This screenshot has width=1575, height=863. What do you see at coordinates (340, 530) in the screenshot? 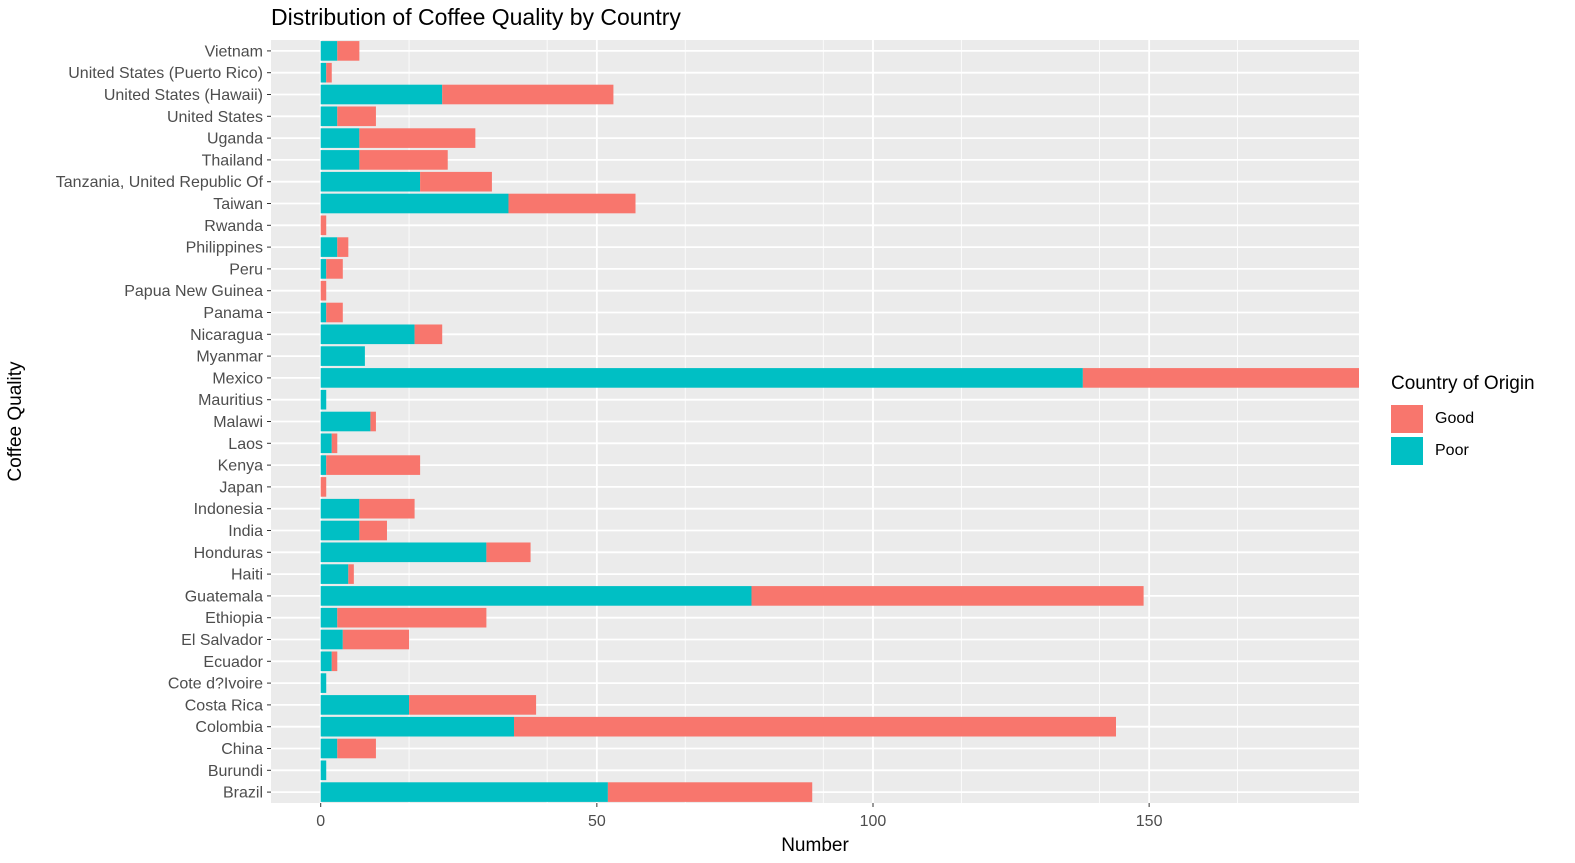
I see `bar-poor-india` at bounding box center [340, 530].